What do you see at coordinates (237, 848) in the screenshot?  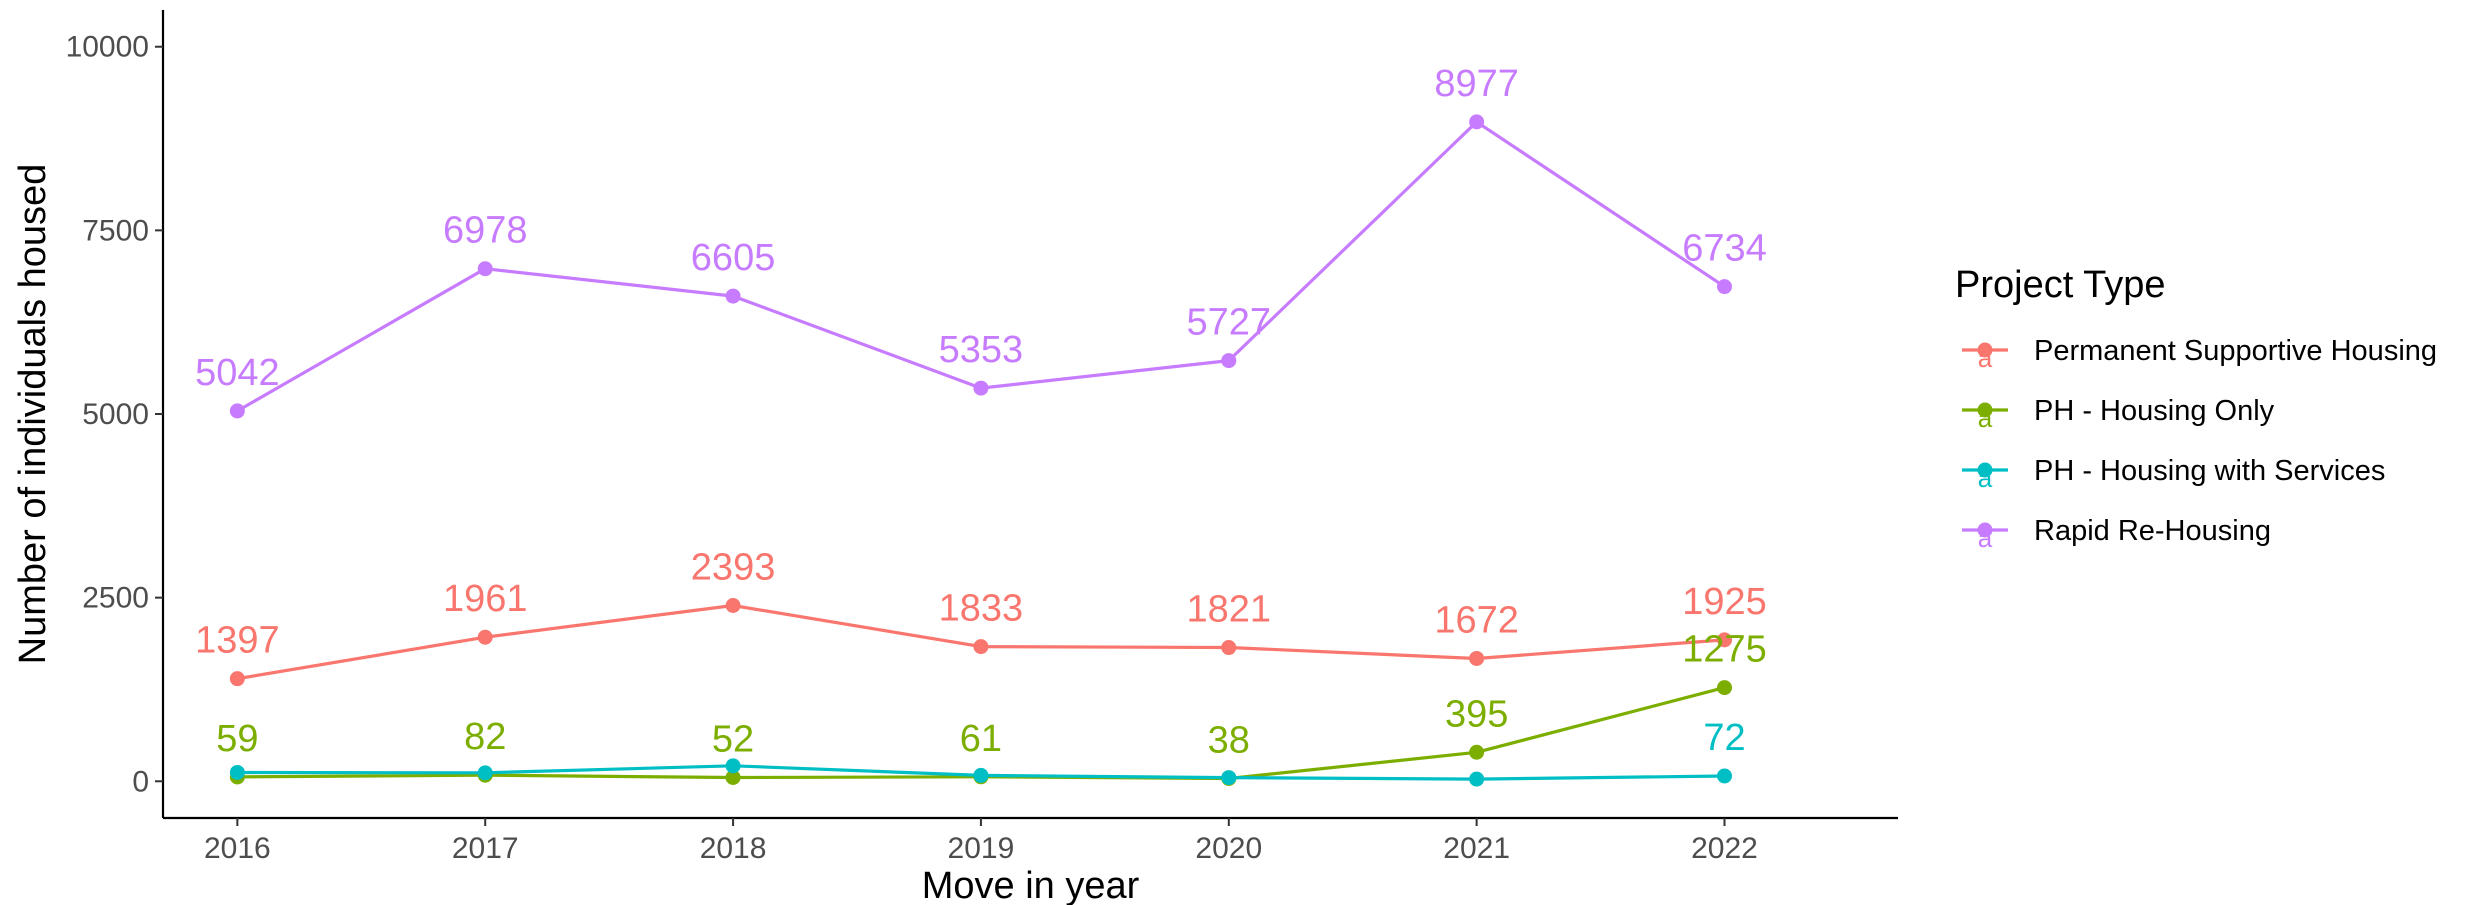 I see `x-tick-label: 2016` at bounding box center [237, 848].